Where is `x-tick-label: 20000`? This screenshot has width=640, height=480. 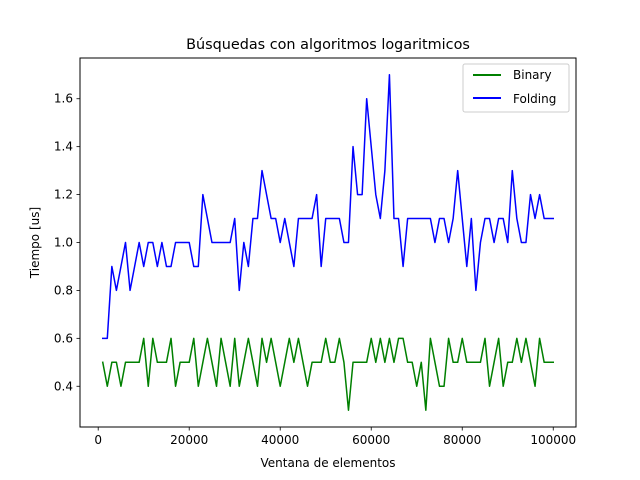 x-tick-label: 20000 is located at coordinates (189, 440).